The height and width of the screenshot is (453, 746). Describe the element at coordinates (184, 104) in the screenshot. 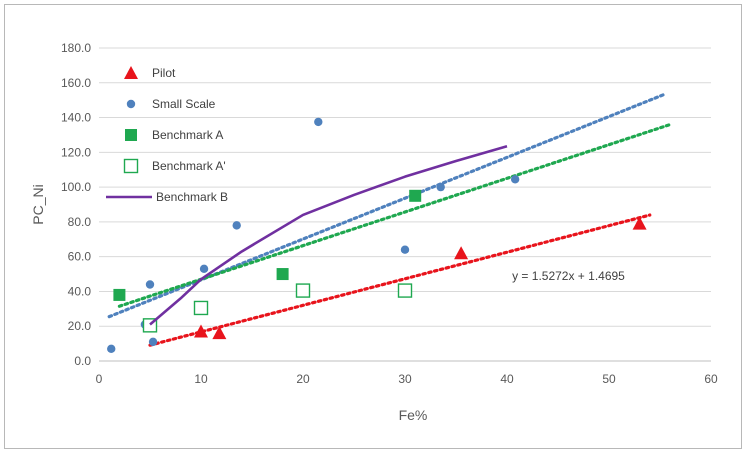

I see `legend-small-scale-label: Small Scale` at that location.